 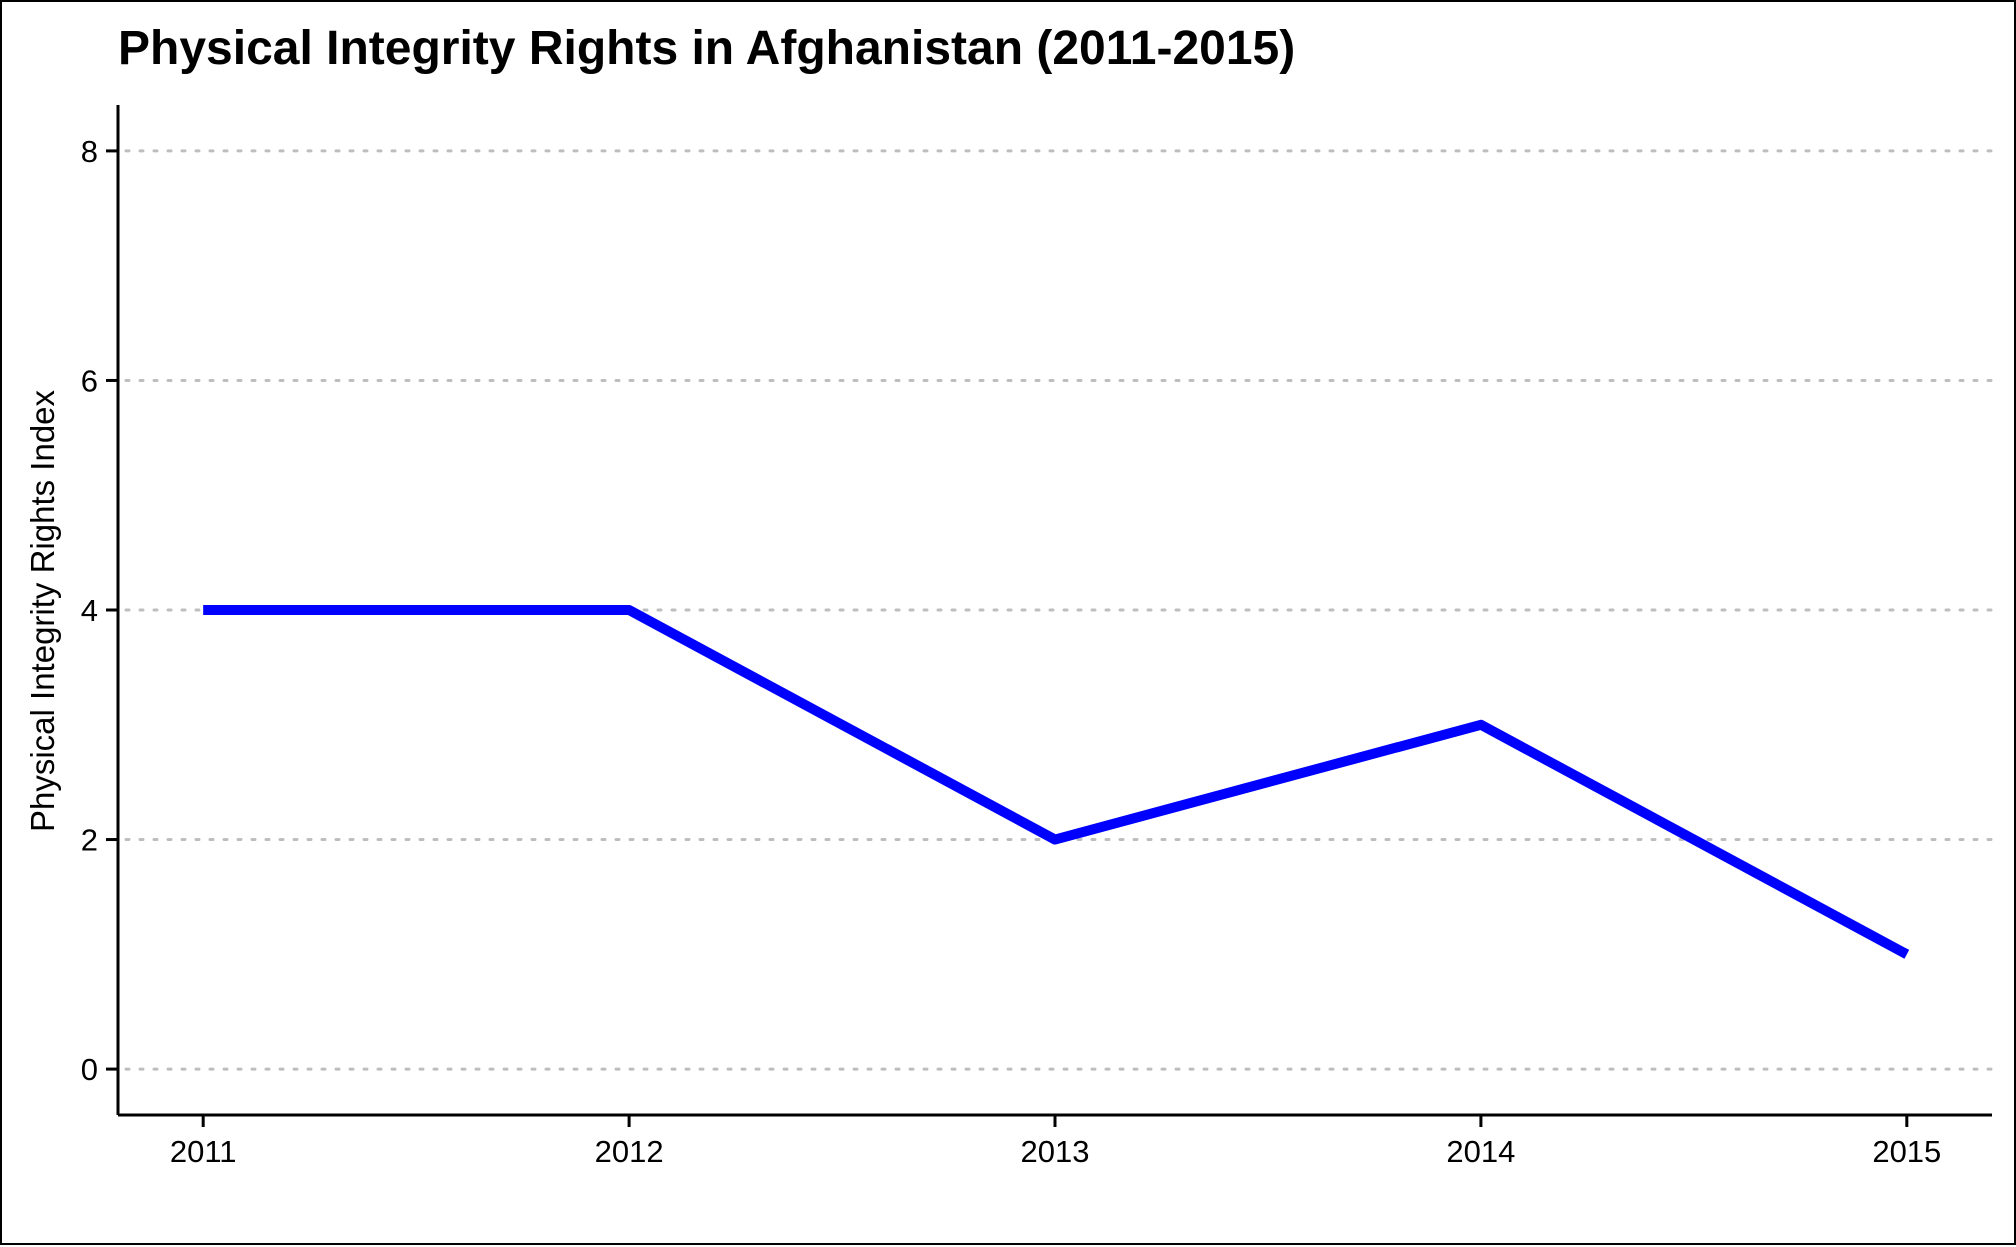 What do you see at coordinates (89, 380) in the screenshot?
I see `y-tick-label: 6` at bounding box center [89, 380].